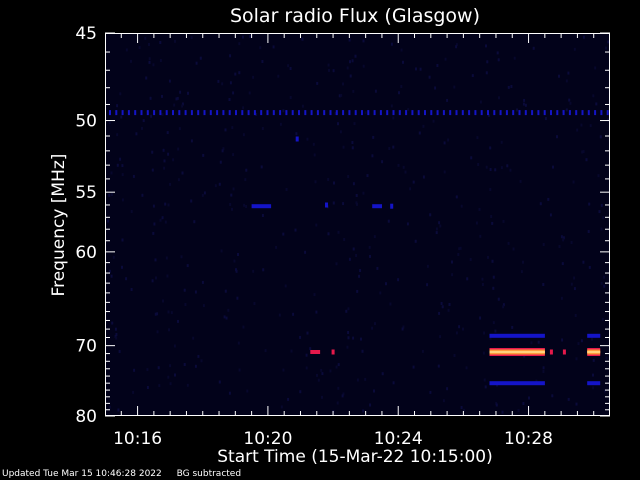 This screenshot has height=480, width=640. I want to click on feature-dot, so click(326, 205).